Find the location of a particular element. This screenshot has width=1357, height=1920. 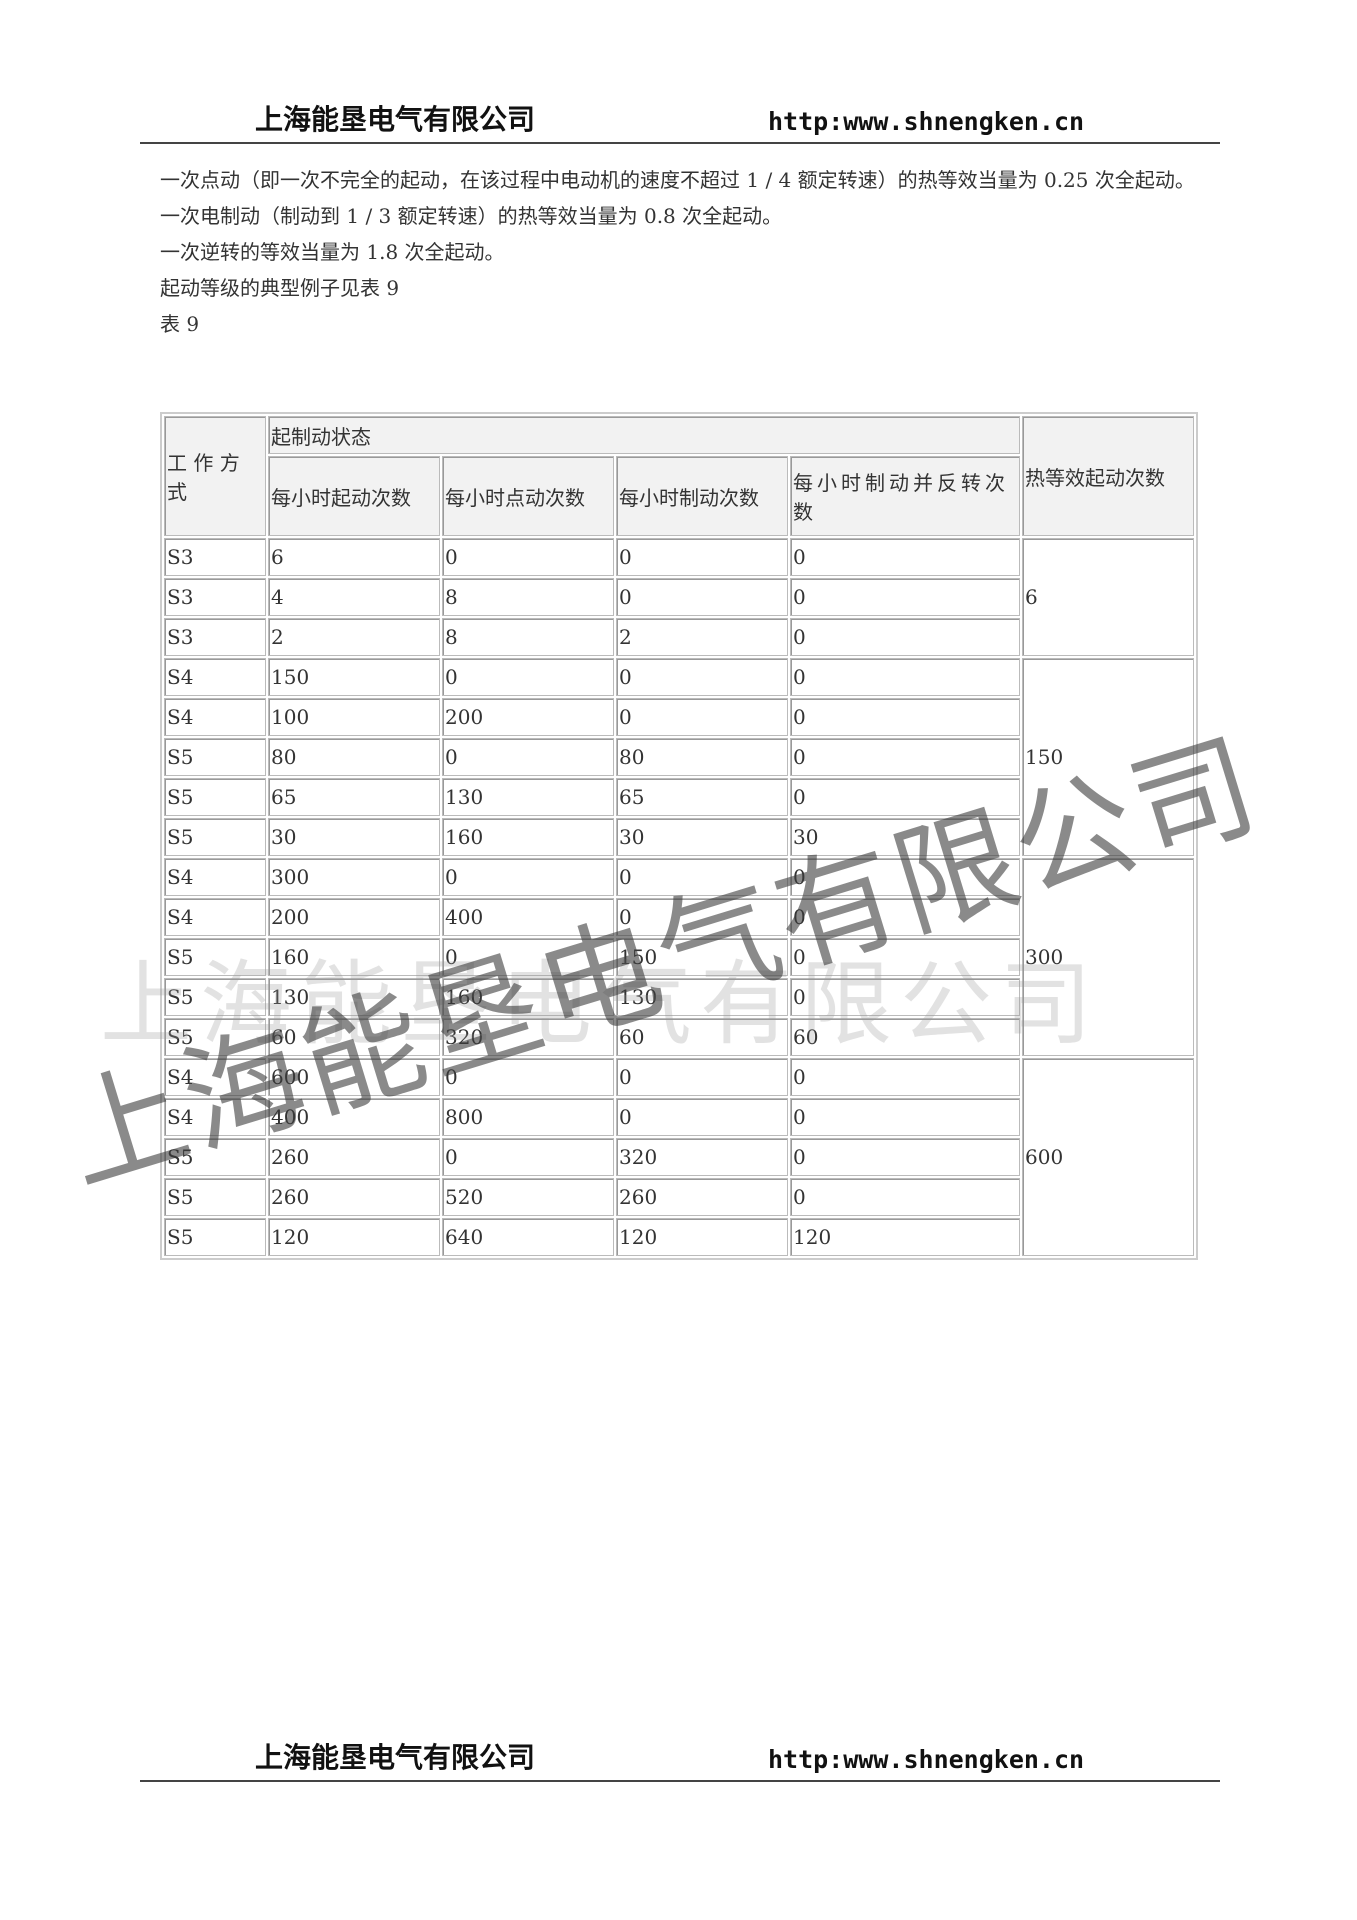

table-cell: 80 is located at coordinates (354, 757).